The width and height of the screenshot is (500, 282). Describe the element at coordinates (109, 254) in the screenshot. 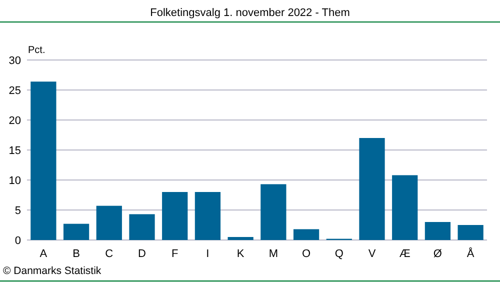

I see `x-tick-label: C` at that location.